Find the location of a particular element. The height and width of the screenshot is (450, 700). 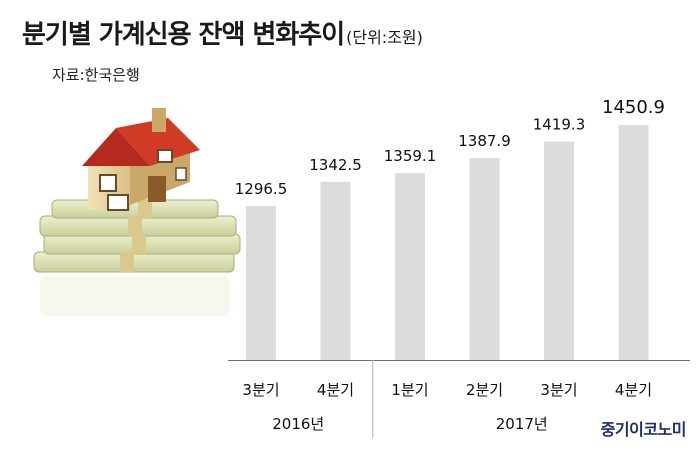

bar-value-label: 1342.5 is located at coordinates (335, 165).